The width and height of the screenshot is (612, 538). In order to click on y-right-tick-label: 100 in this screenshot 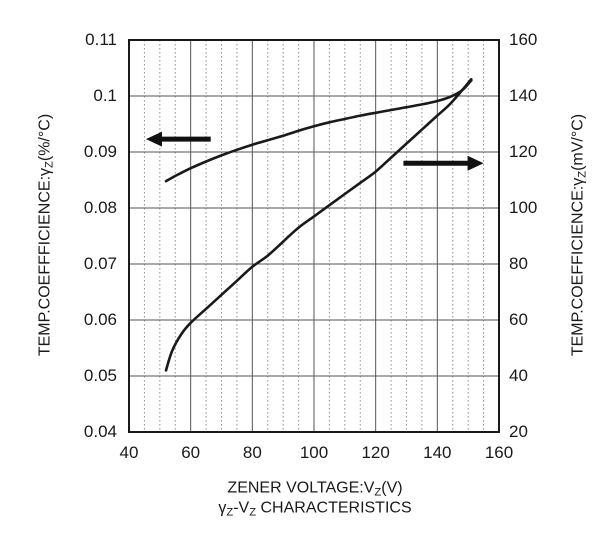, I will do `click(523, 207)`.